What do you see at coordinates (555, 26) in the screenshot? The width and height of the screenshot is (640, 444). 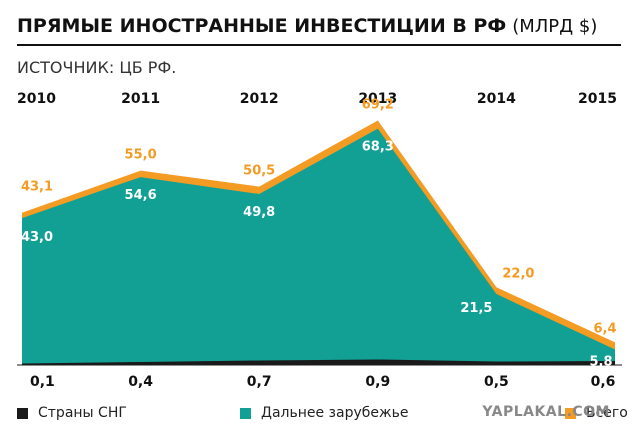 I see `chart-title-unit: (МЛРД $)` at bounding box center [555, 26].